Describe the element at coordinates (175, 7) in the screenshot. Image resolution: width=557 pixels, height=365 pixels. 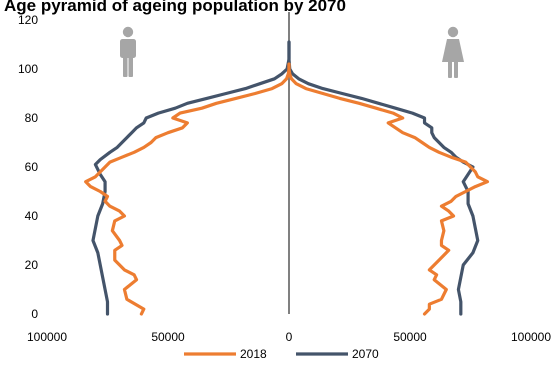
I see `chart-title: Age pyramid of ageing population by 2070` at that location.